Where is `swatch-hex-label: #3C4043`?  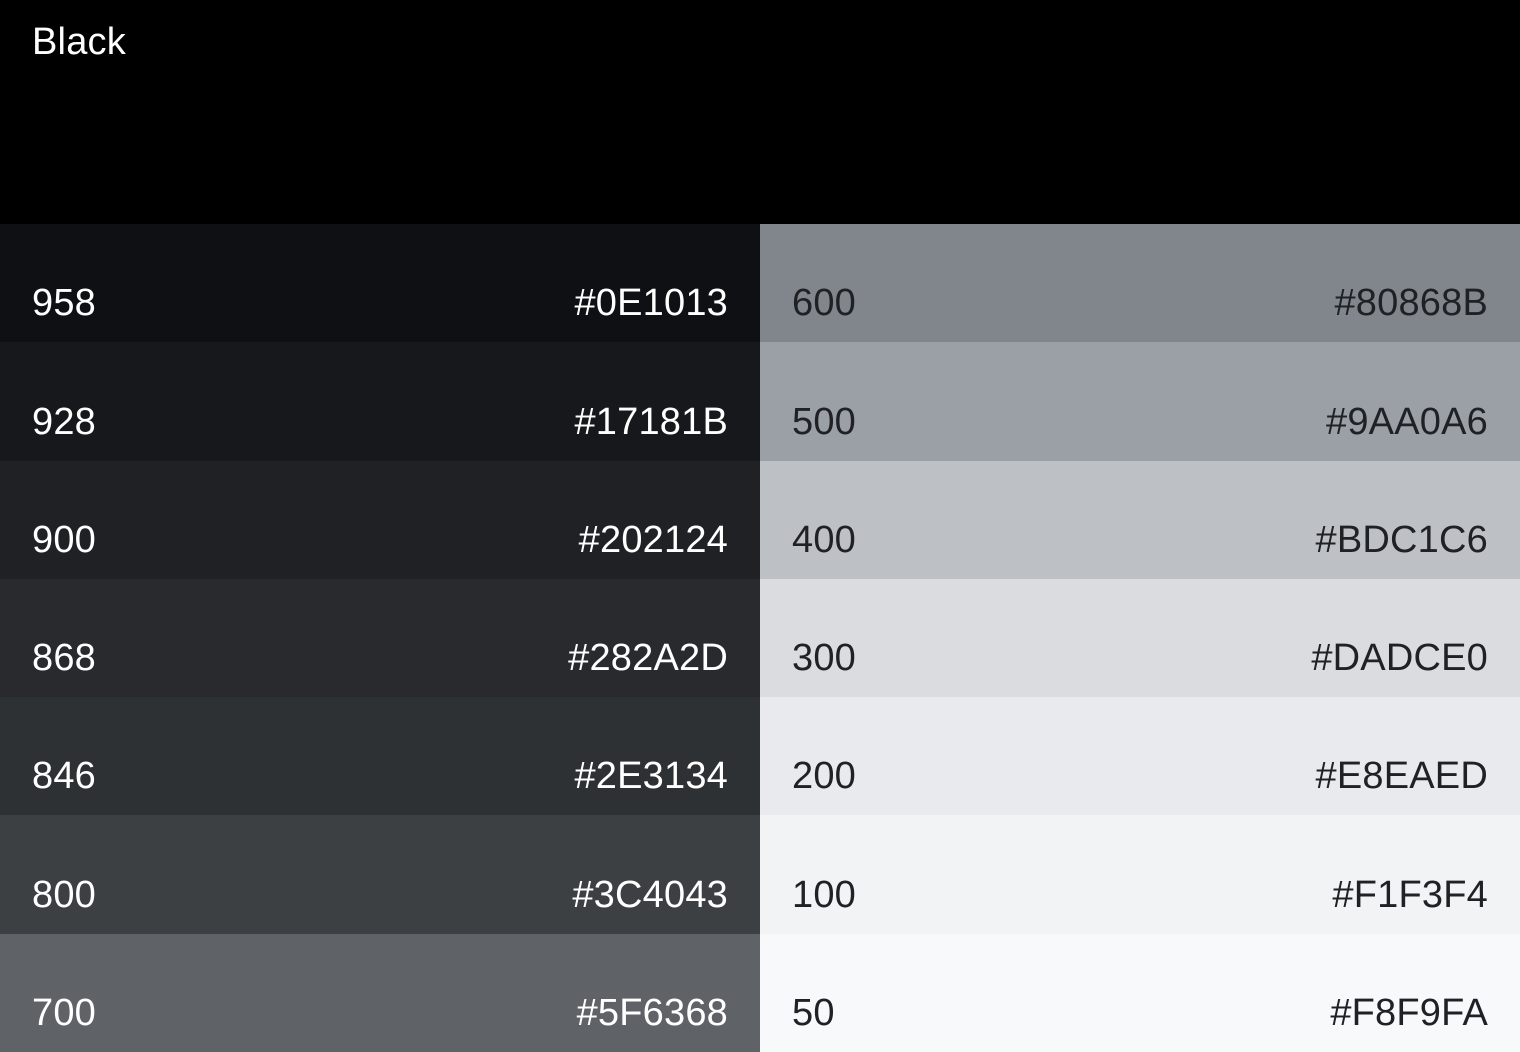
swatch-hex-label: #3C4043 is located at coordinates (650, 894).